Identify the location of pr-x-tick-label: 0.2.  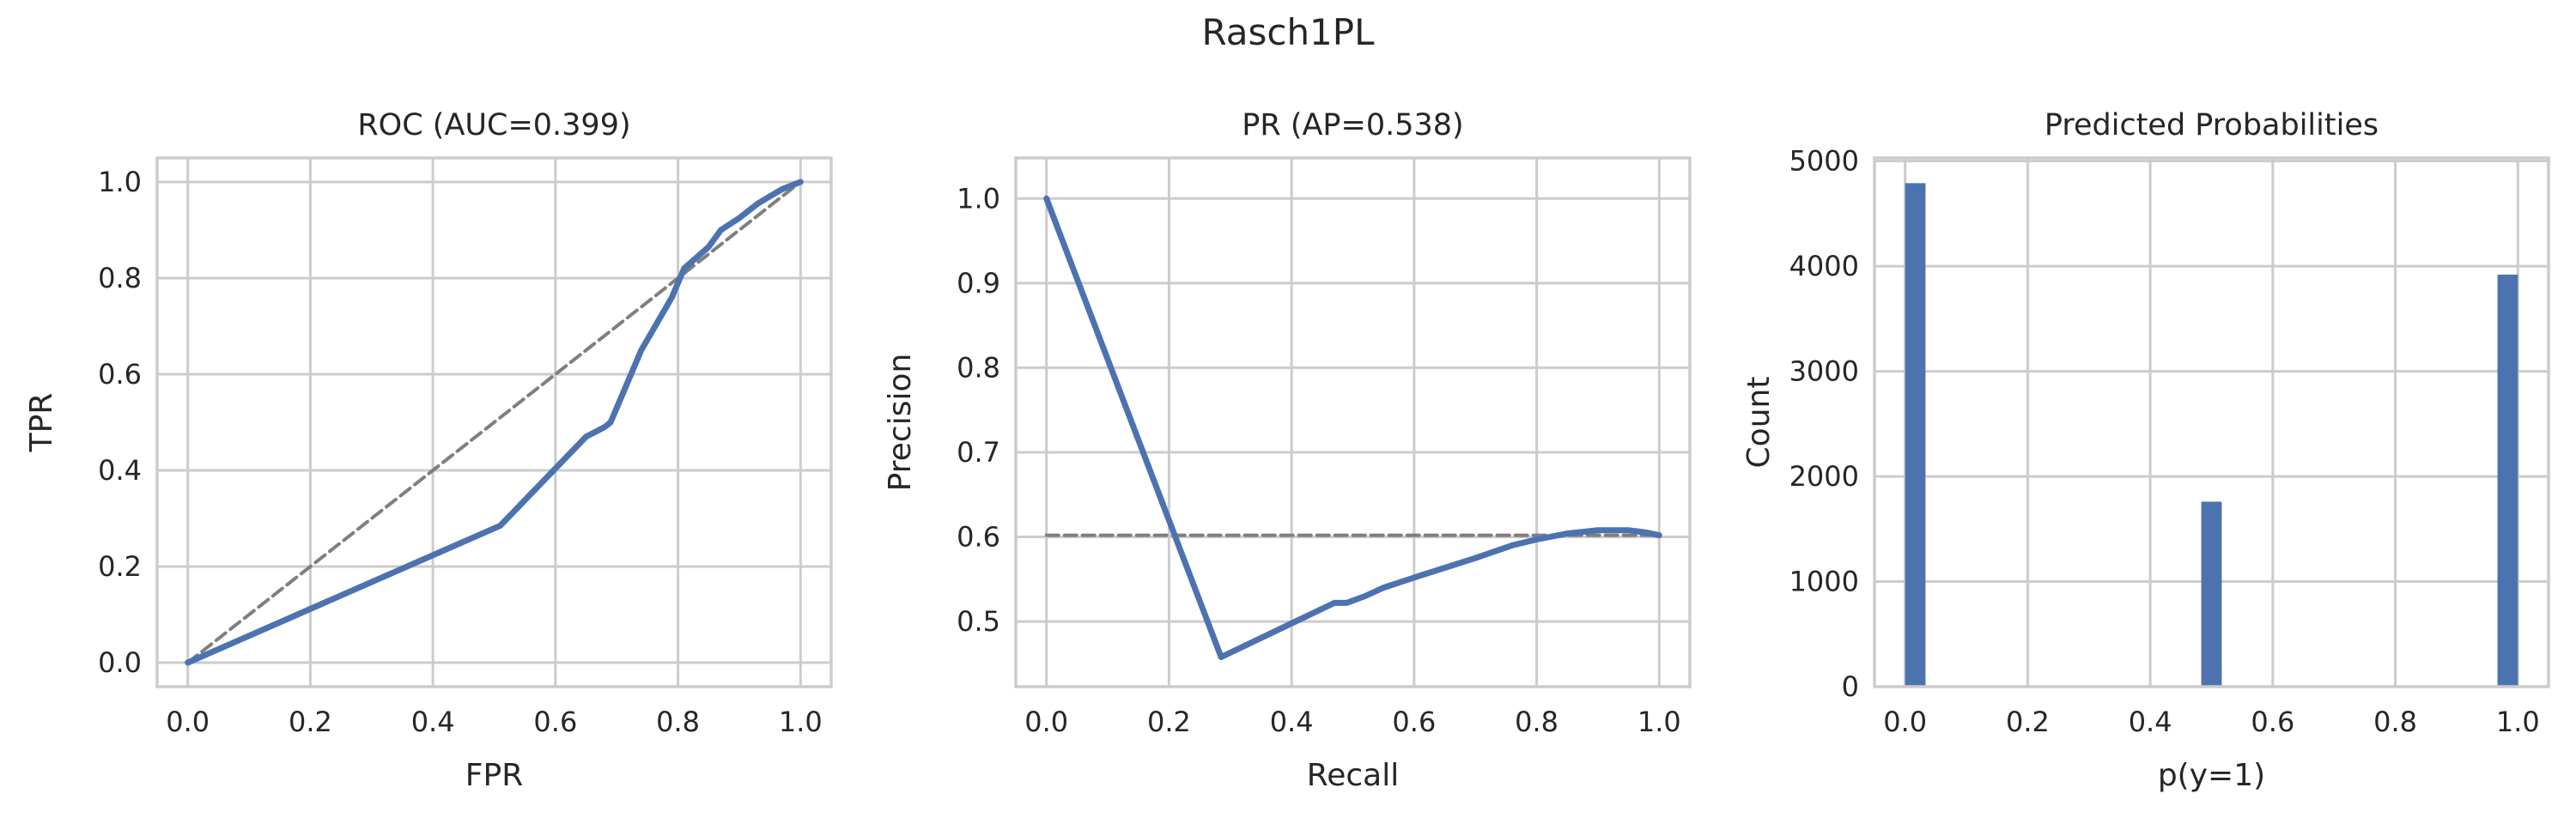
(1169, 722).